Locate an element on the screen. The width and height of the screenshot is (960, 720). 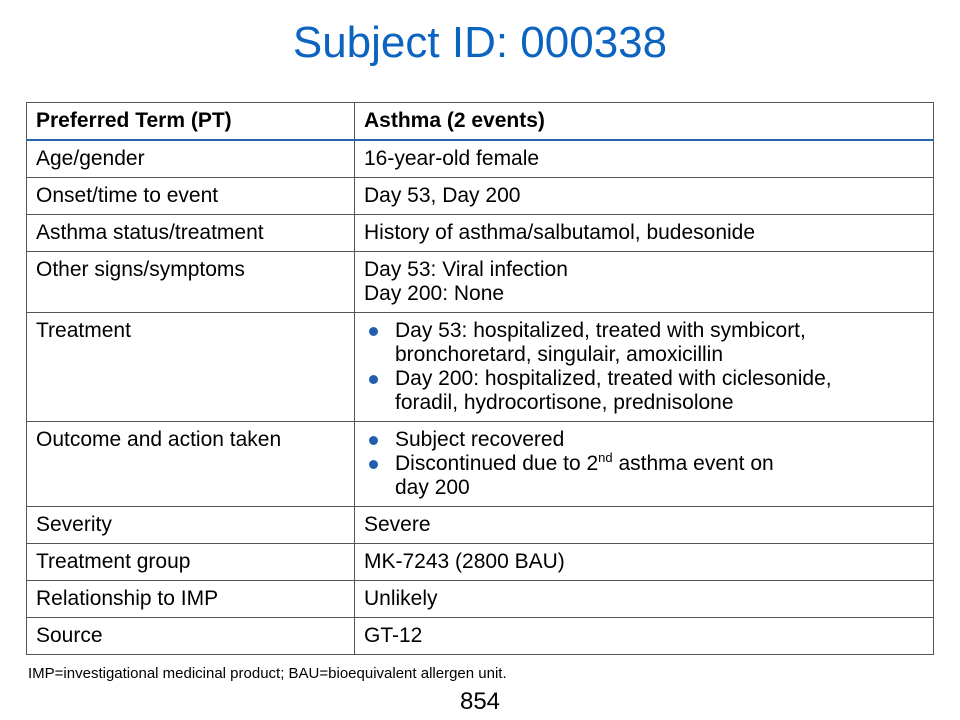
table-row: Relationship to IMP Unlikely is located at coordinates (480, 599).